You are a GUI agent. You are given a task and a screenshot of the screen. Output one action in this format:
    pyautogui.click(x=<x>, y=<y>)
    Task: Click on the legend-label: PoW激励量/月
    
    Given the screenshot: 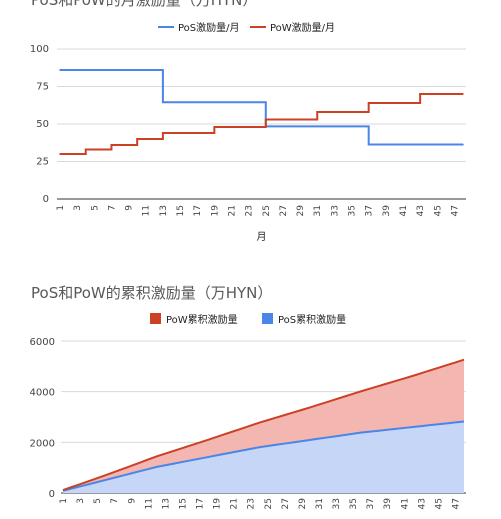 What is the action you would take?
    pyautogui.click(x=302, y=27)
    